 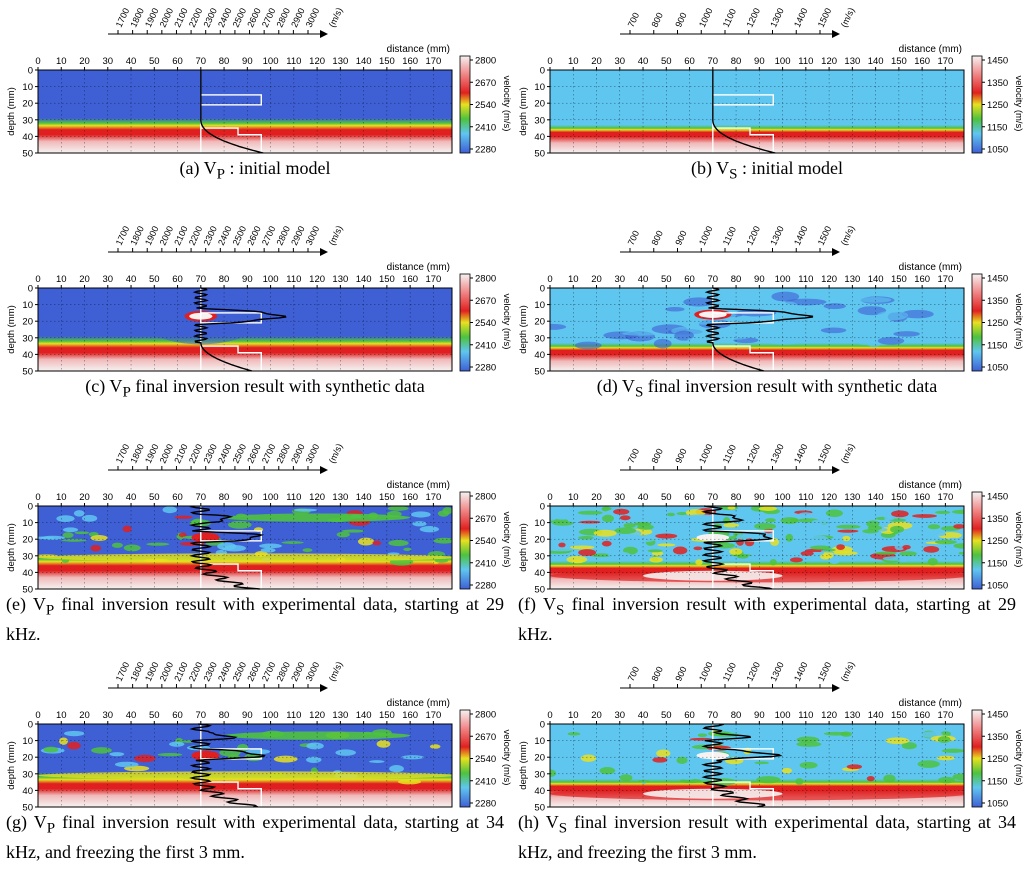 I want to click on distance-tick-label: 110, so click(x=805, y=497).